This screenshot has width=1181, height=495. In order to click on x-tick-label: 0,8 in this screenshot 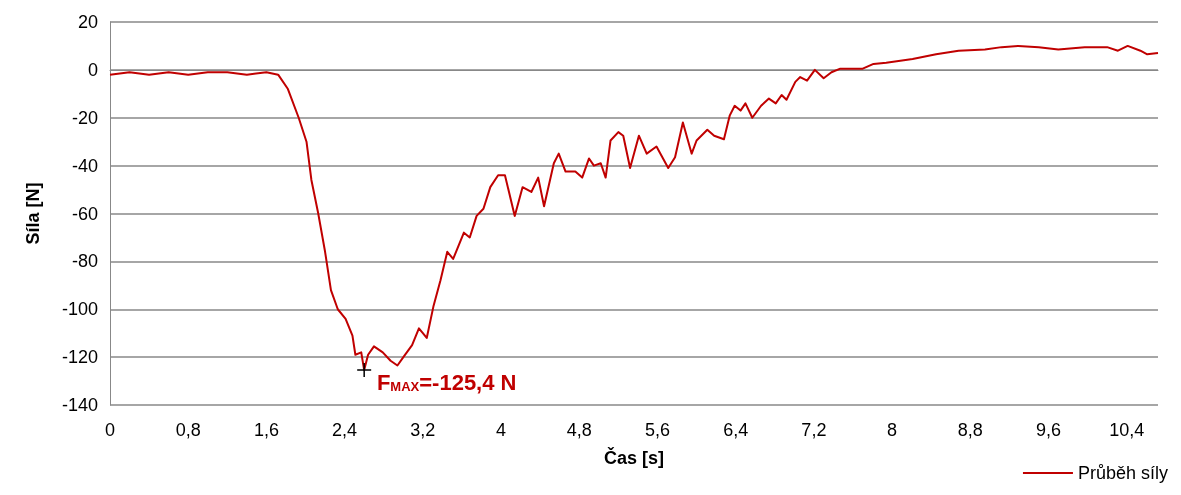, I will do `click(188, 430)`.